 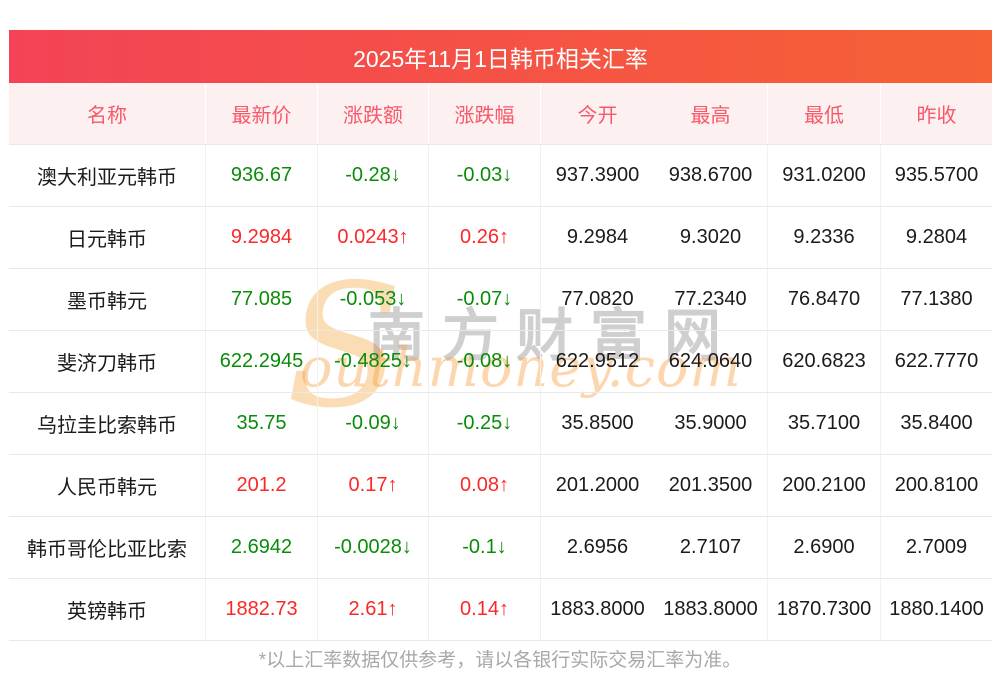 What do you see at coordinates (597, 423) in the screenshot?
I see `open-cell: 35.8500` at bounding box center [597, 423].